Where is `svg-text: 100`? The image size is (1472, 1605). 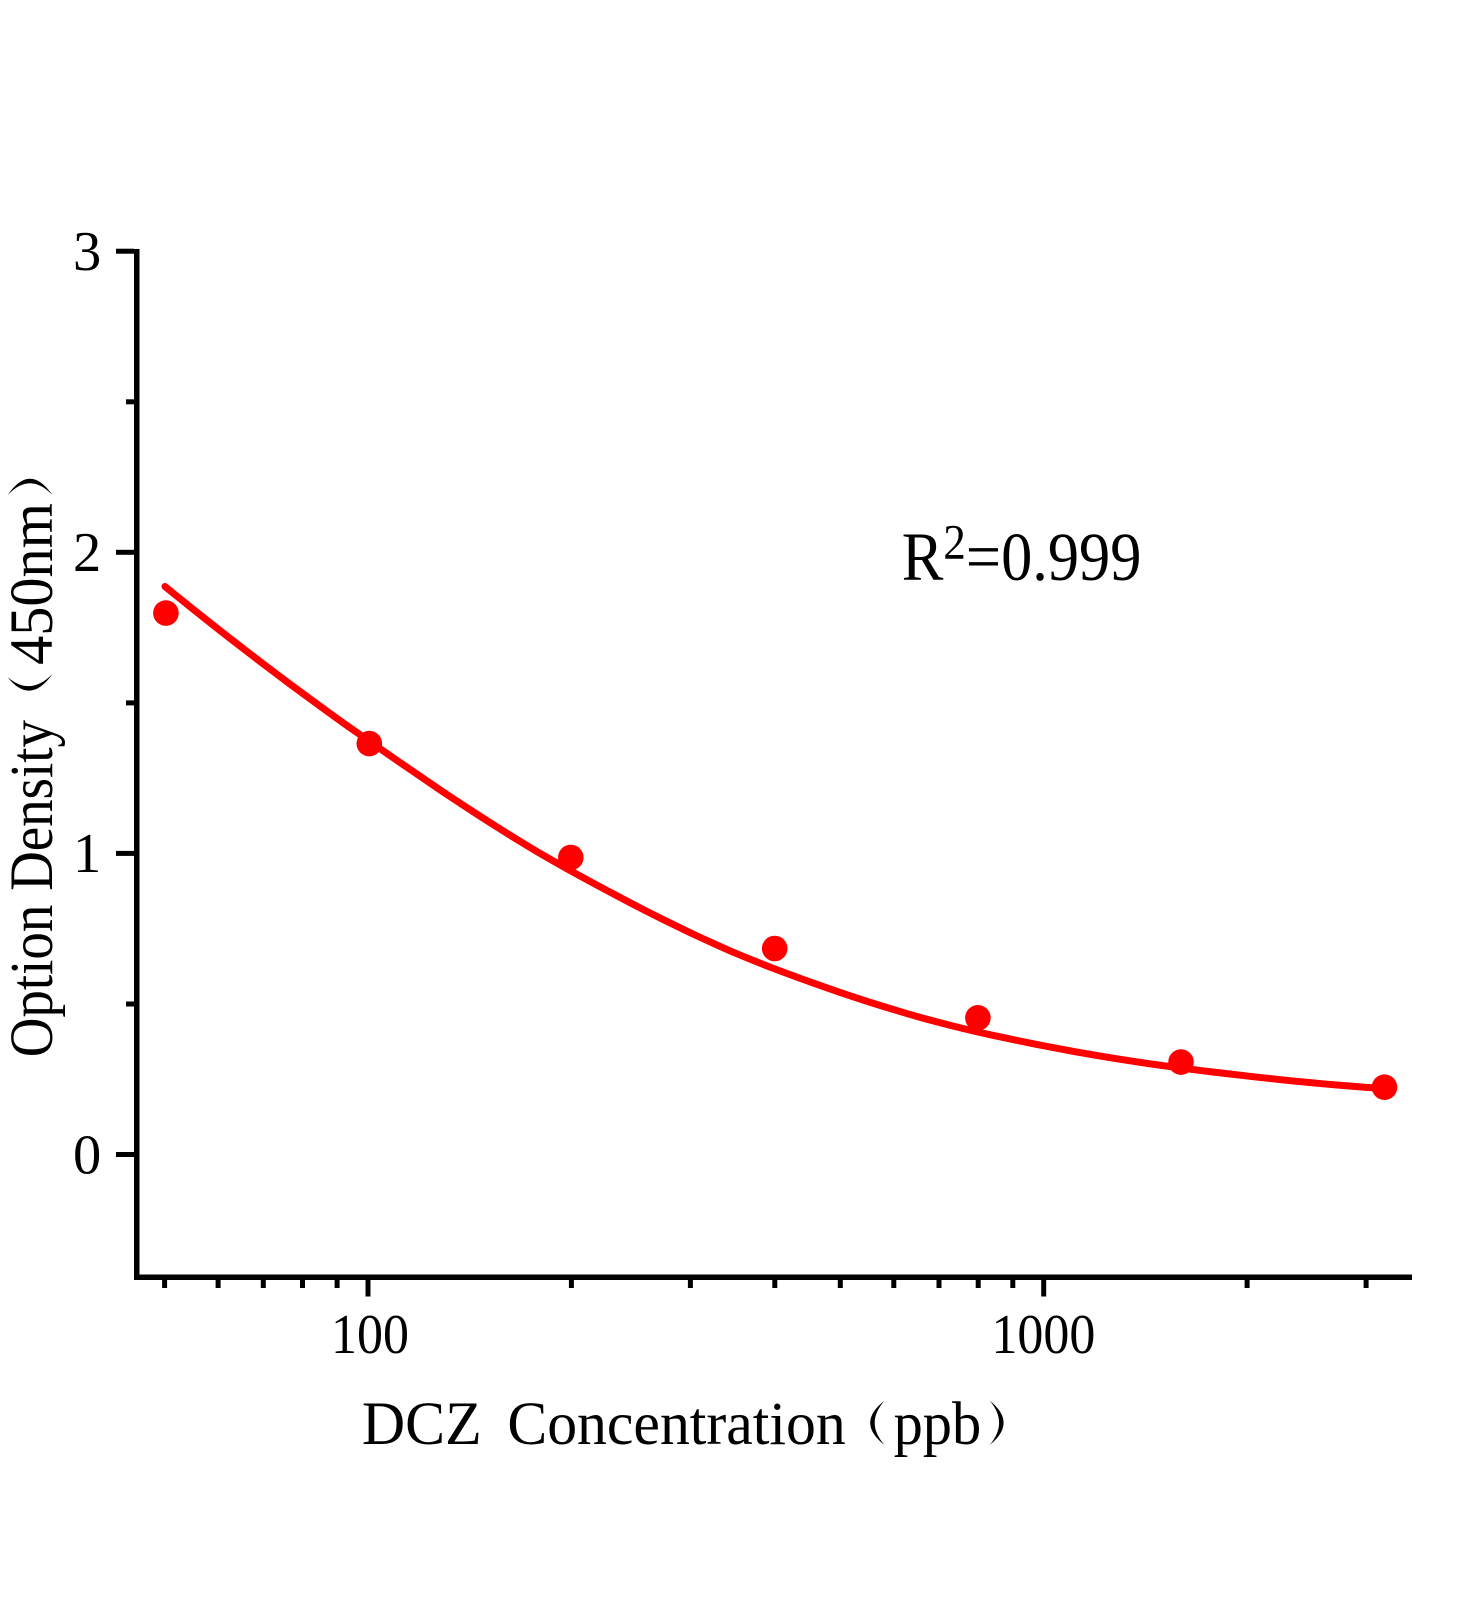
svg-text: 100 is located at coordinates (370, 1334).